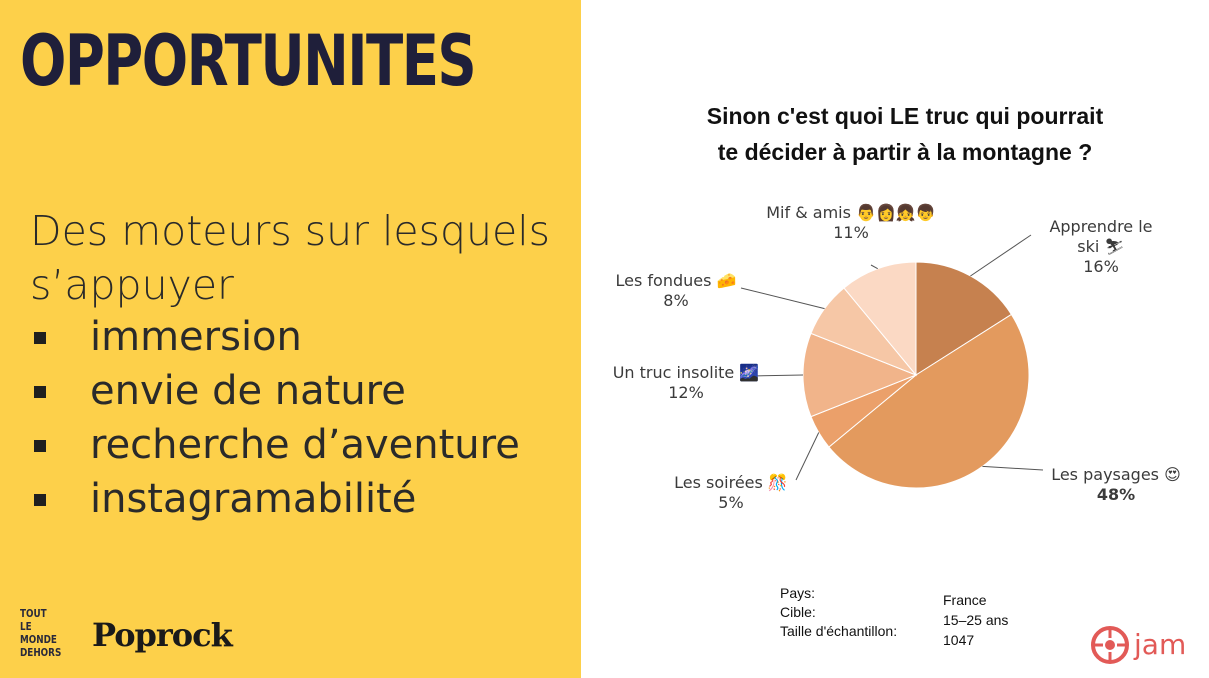 This screenshot has width=1209, height=678. Describe the element at coordinates (686, 392) in the screenshot. I see `slice-value-label: 12%` at that location.